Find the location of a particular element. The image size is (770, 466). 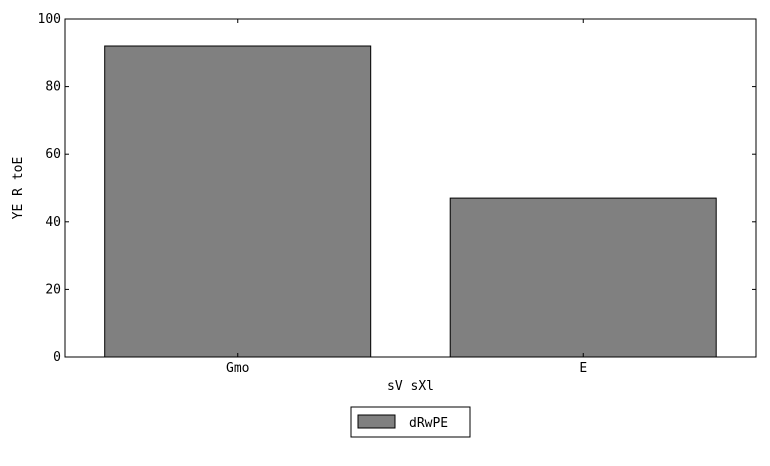

legend-label: dRwPE is located at coordinates (428, 423).